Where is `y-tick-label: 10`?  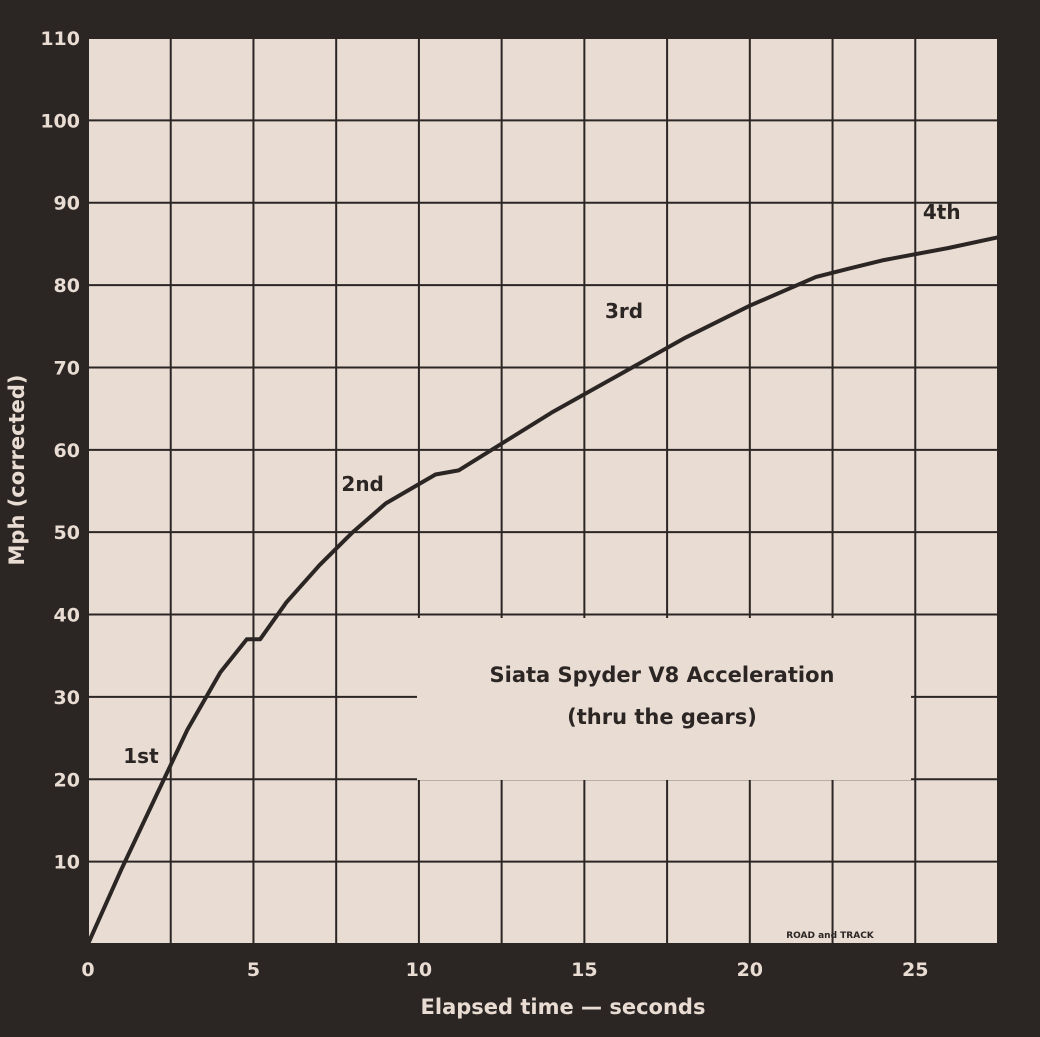
y-tick-label: 10 is located at coordinates (67, 863).